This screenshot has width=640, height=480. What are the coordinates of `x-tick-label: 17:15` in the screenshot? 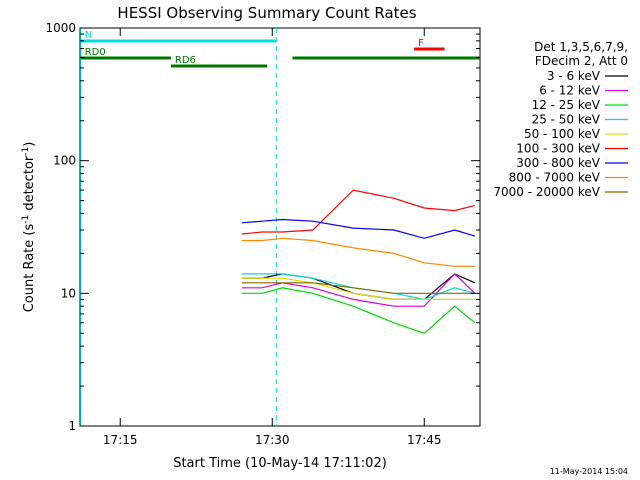 It's located at (120, 440).